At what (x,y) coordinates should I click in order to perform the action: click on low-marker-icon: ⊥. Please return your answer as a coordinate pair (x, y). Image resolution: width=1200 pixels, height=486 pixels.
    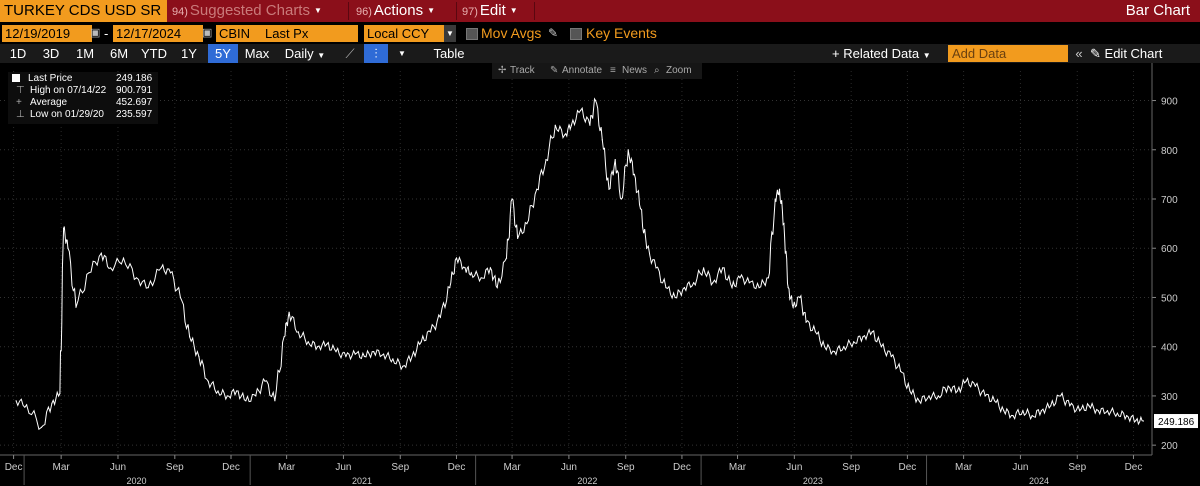
    Looking at the image, I should click on (20, 114).